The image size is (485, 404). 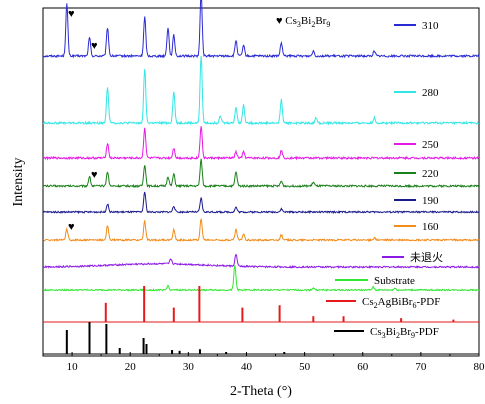 I want to click on legend-label-cs3bi2br9: Cs3Bi2Br9-PDF, so click(x=404, y=333).